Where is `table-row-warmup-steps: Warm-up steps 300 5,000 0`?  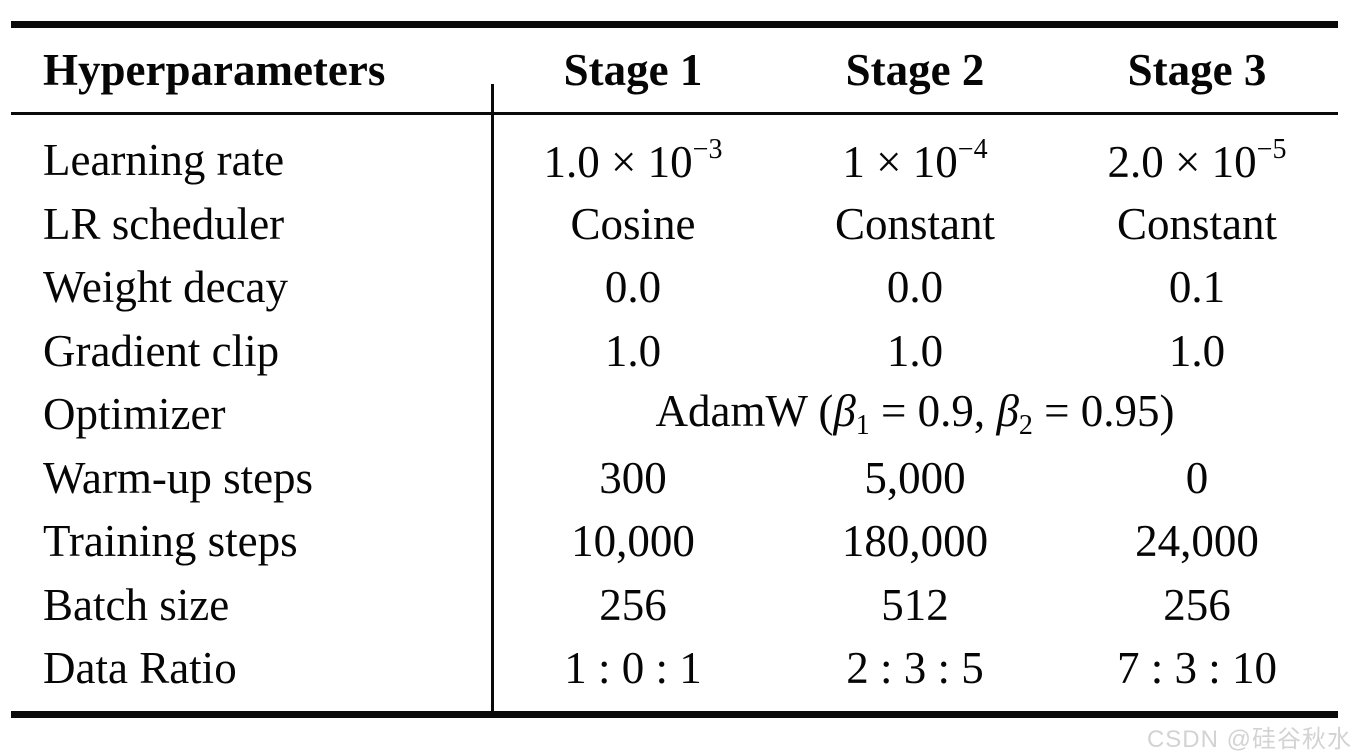
table-row-warmup-steps: Warm-up steps 300 5,000 0 is located at coordinates (674, 479).